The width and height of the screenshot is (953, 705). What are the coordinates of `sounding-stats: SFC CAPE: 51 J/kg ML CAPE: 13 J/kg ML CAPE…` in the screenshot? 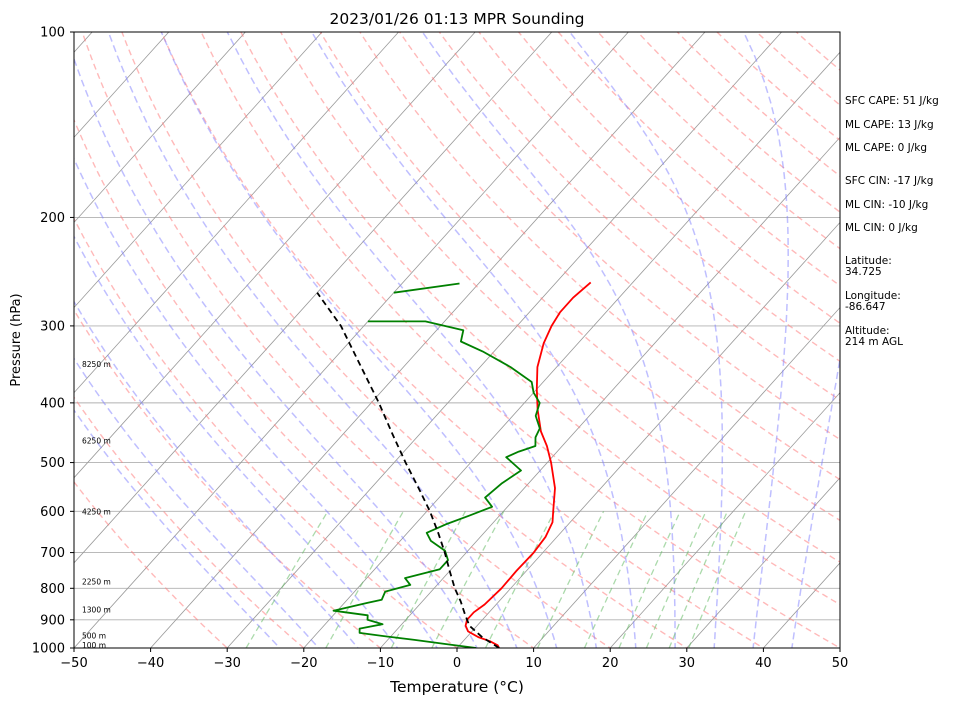 It's located at (892, 221).